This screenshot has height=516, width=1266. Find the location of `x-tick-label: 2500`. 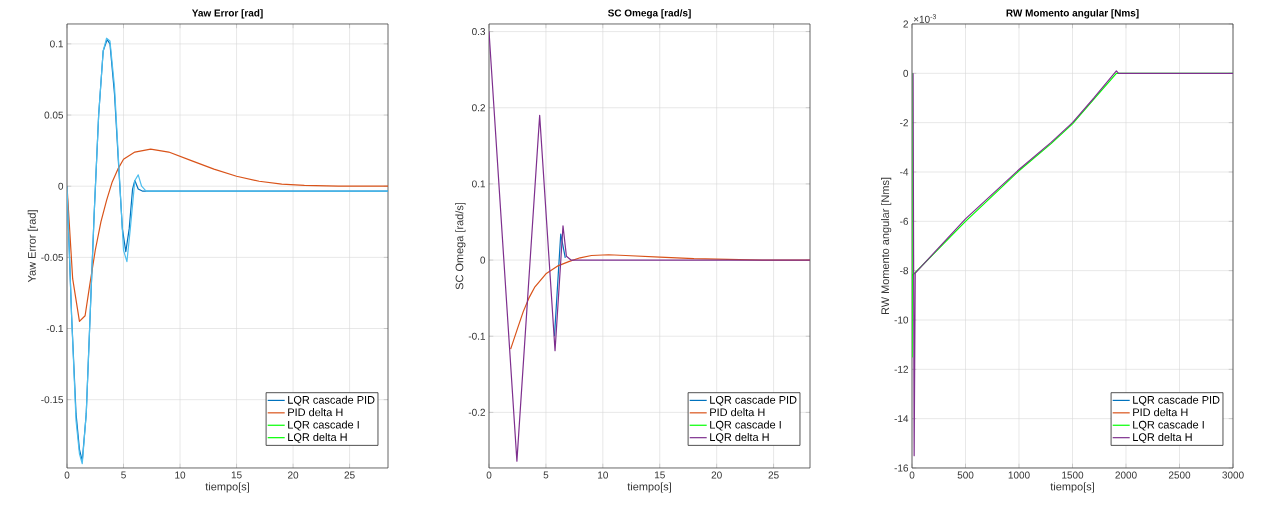

x-tick-label: 2500 is located at coordinates (1179, 475).